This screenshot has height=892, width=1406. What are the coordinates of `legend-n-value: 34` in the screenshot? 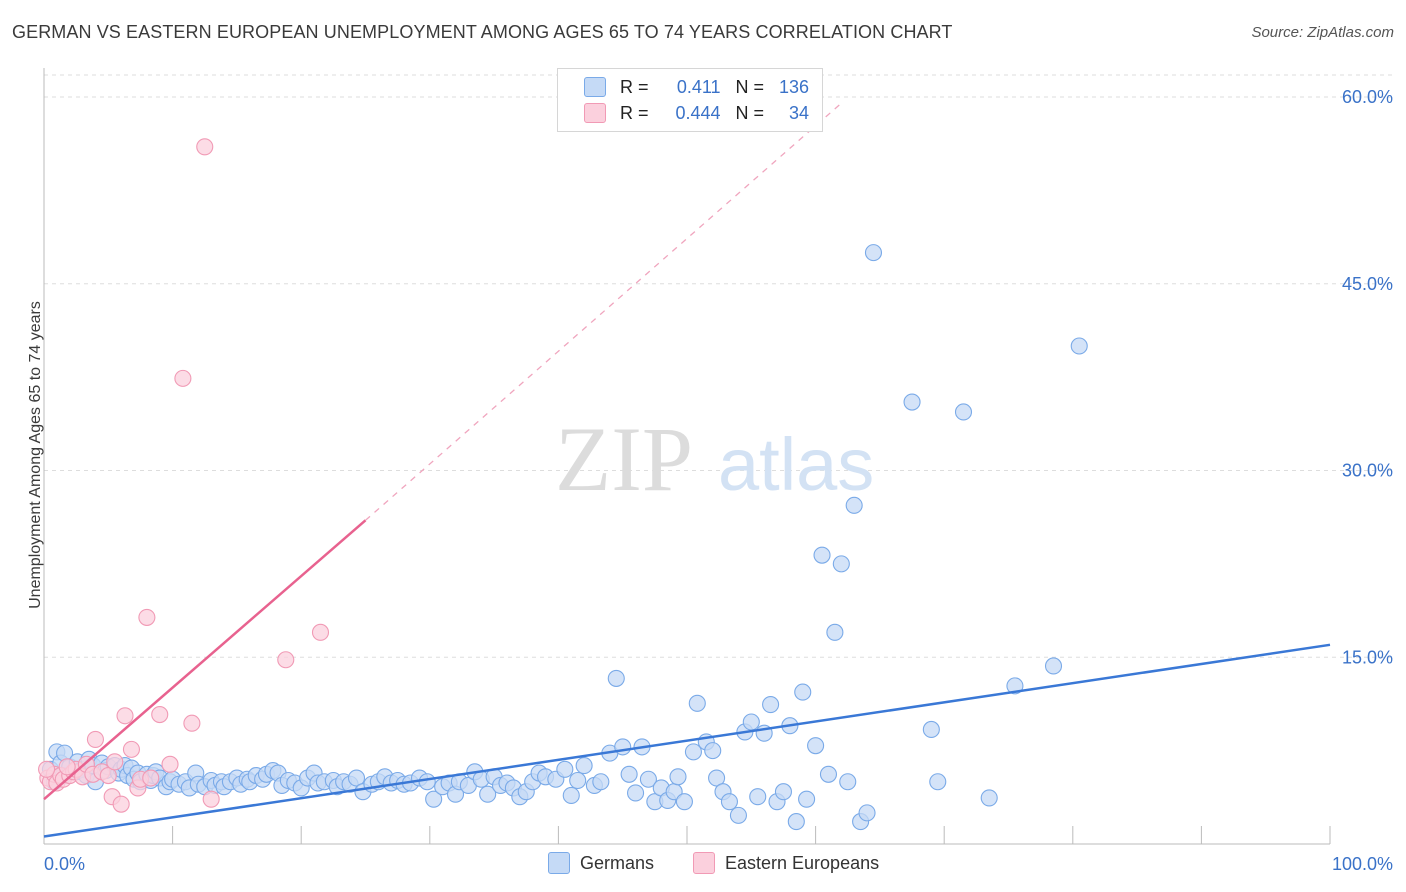 It's located at (799, 112).